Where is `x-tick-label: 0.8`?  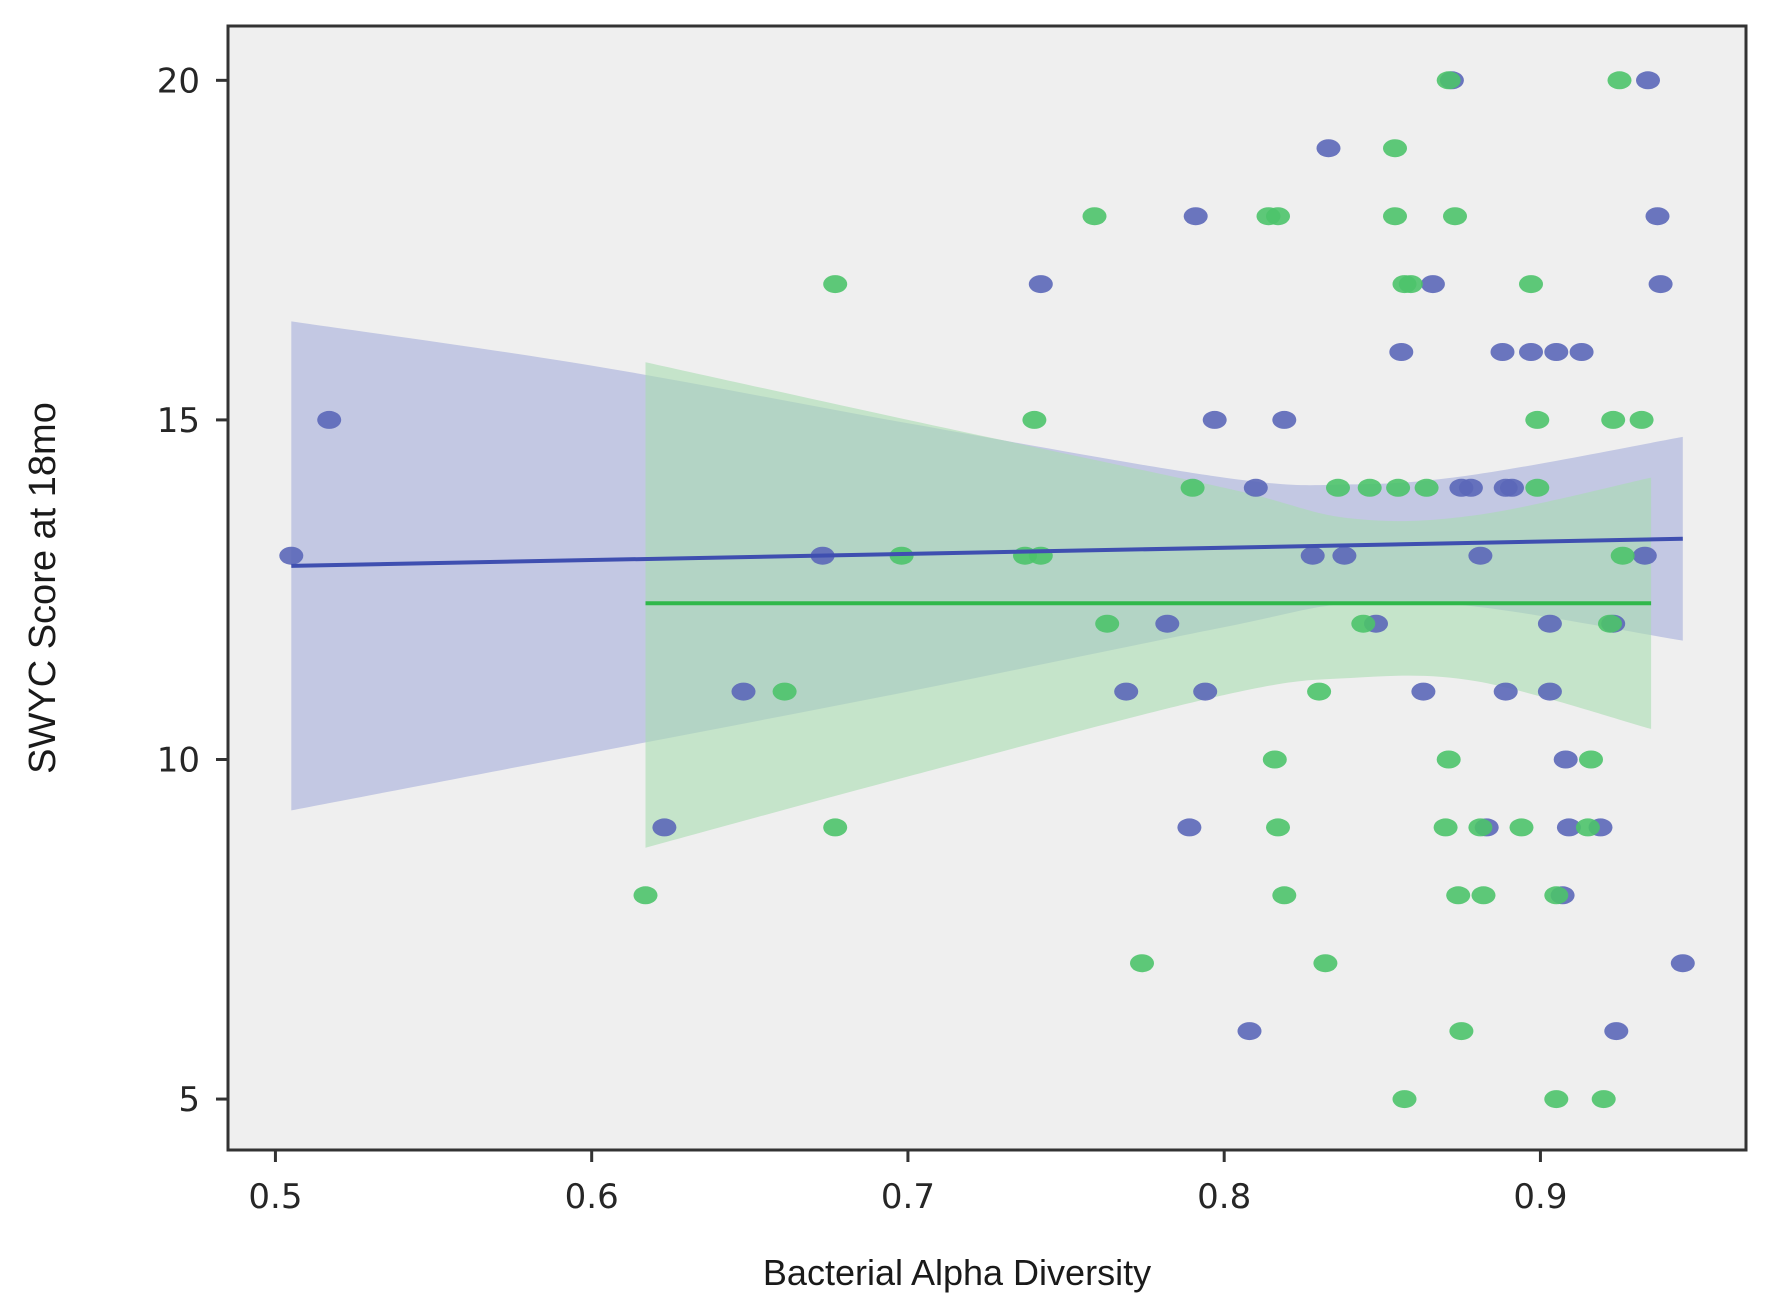
x-tick-label: 0.8 is located at coordinates (1224, 1197).